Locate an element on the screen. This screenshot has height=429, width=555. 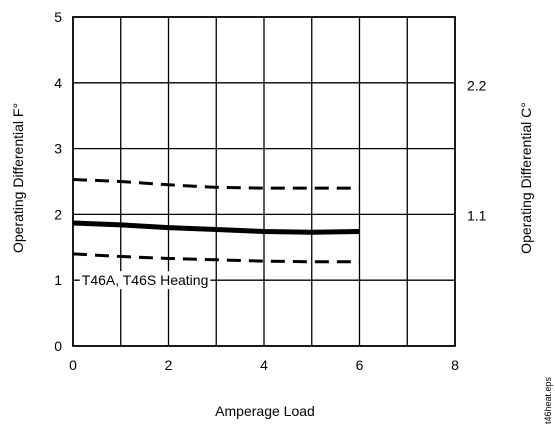
series-group is located at coordinates (216, 221).